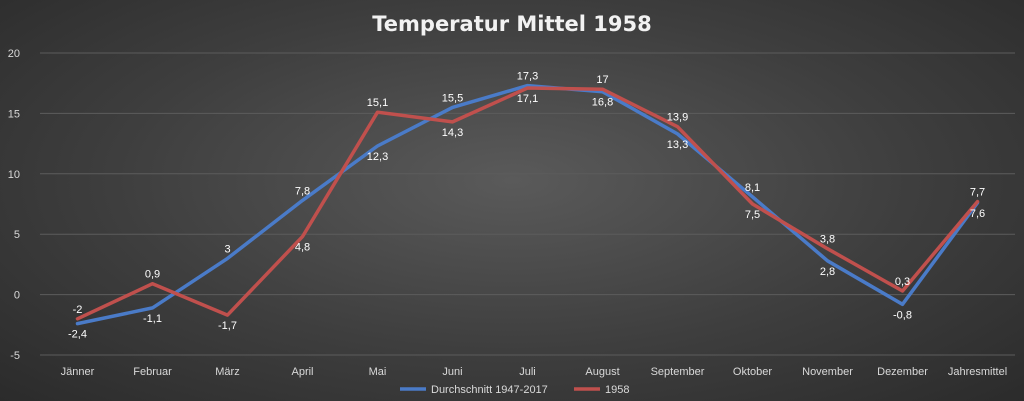 Image resolution: width=1024 pixels, height=401 pixels. What do you see at coordinates (152, 275) in the screenshot?
I see `data-label: 0,9` at bounding box center [152, 275].